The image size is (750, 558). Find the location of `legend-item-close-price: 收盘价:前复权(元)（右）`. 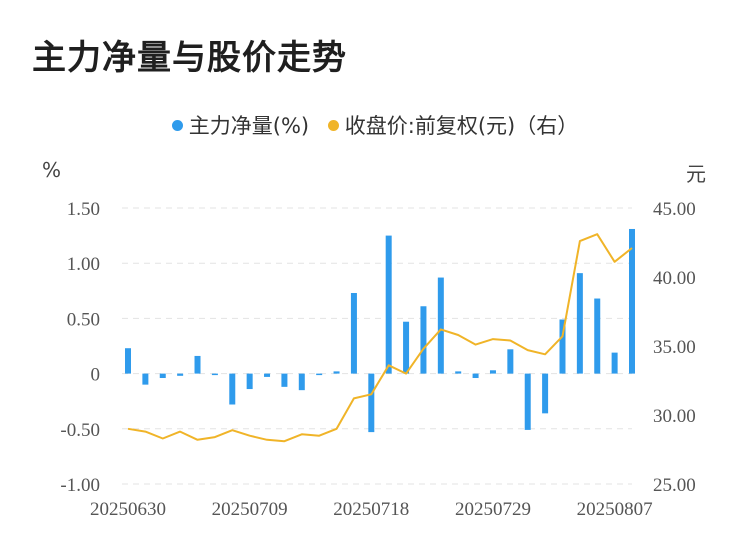

legend-item-close-price: 收盘价:前复权(元)（右） is located at coordinates (453, 125).